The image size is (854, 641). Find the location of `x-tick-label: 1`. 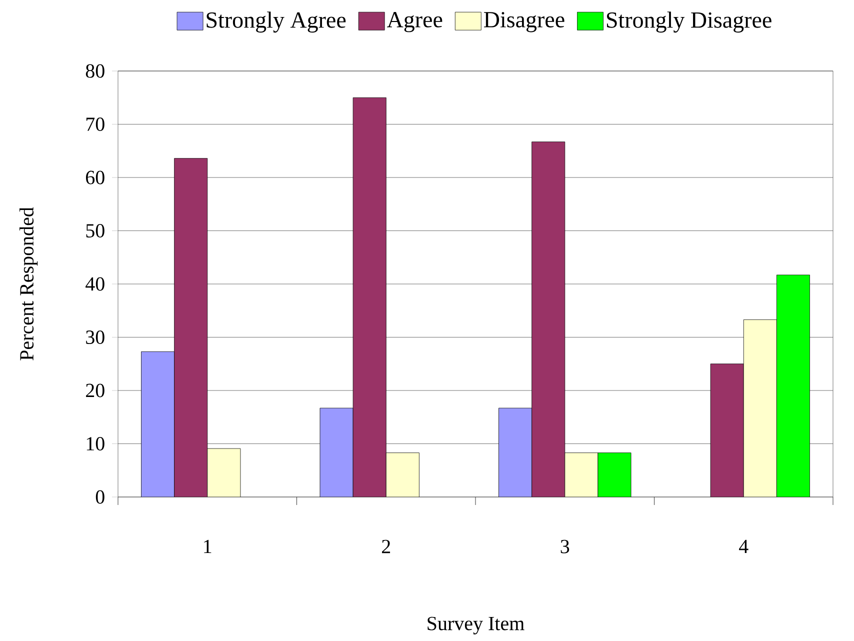

x-tick-label: 1 is located at coordinates (208, 547).